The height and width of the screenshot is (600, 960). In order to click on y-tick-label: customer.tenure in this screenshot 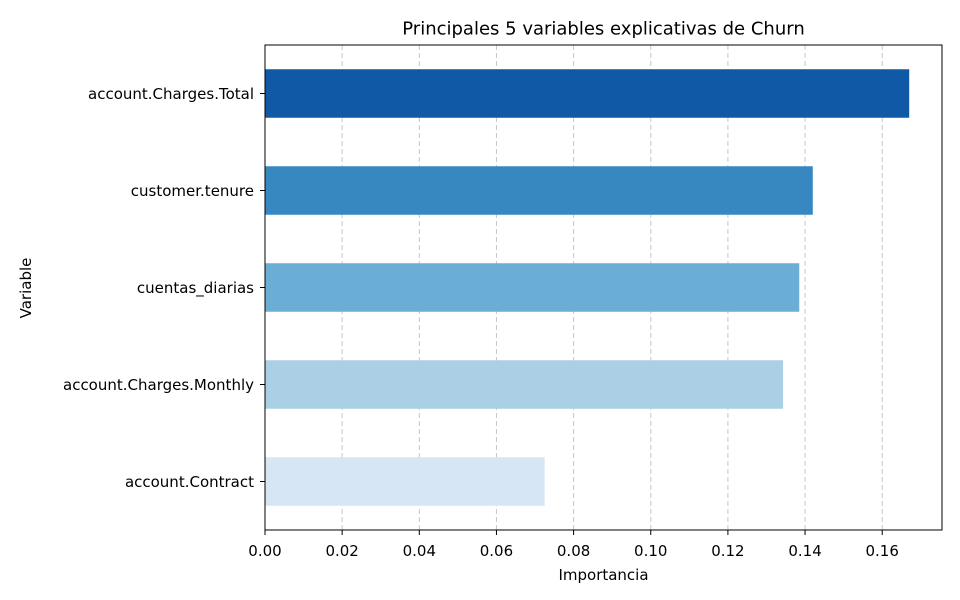, I will do `click(192, 191)`.